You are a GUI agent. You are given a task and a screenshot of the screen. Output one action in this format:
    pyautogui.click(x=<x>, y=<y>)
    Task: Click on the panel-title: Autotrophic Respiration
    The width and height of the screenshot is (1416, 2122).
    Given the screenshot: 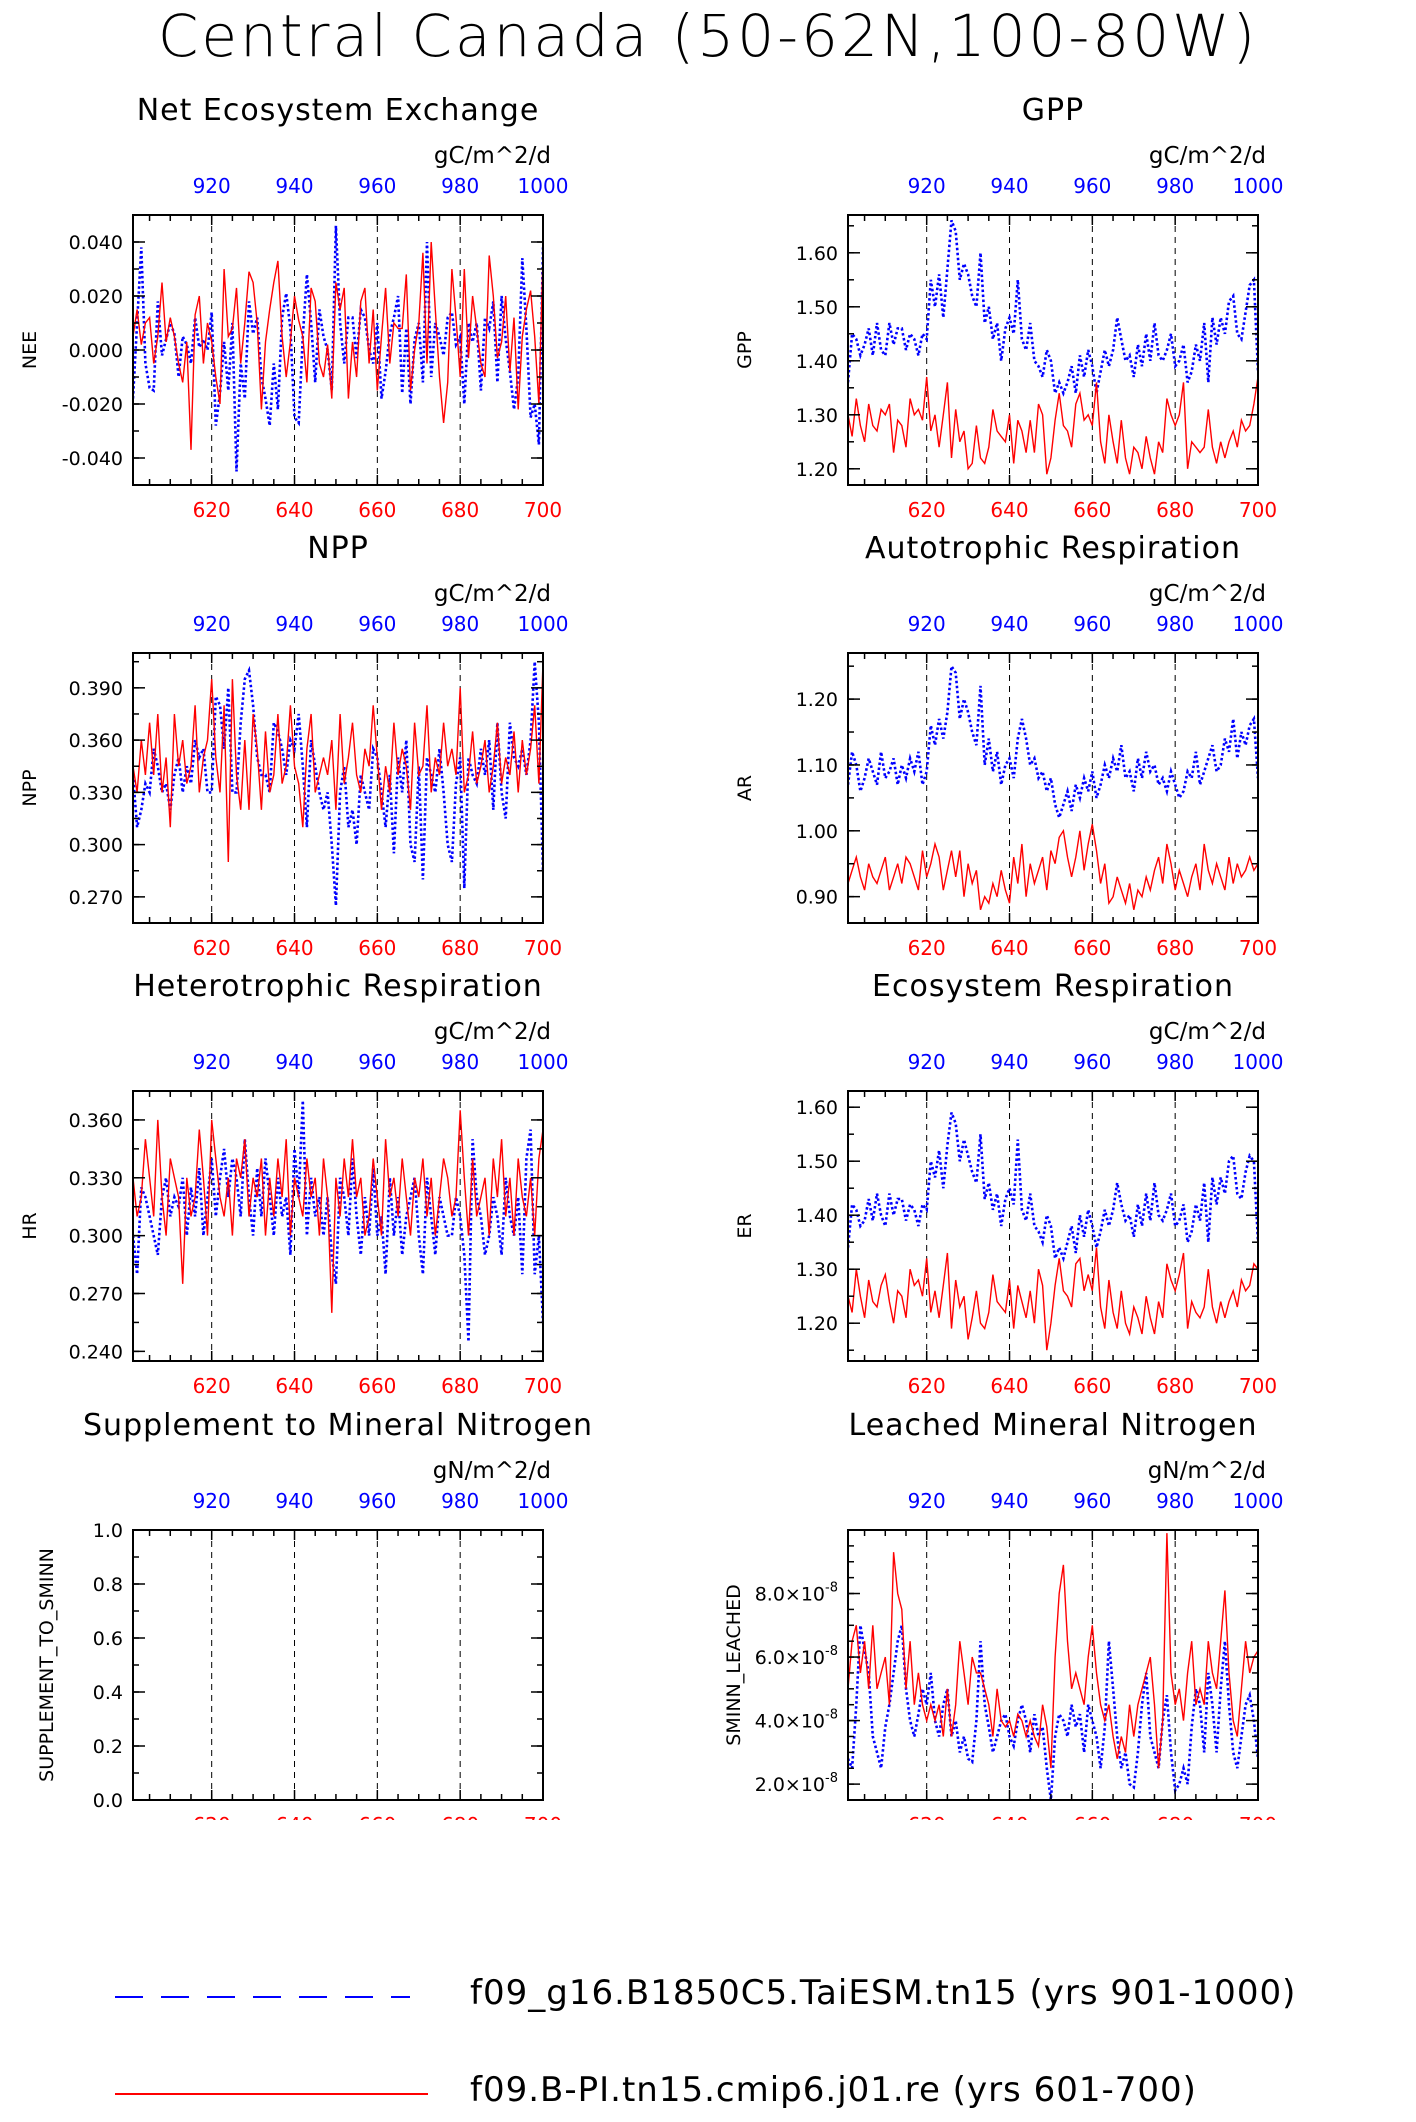 What is the action you would take?
    pyautogui.click(x=1053, y=548)
    